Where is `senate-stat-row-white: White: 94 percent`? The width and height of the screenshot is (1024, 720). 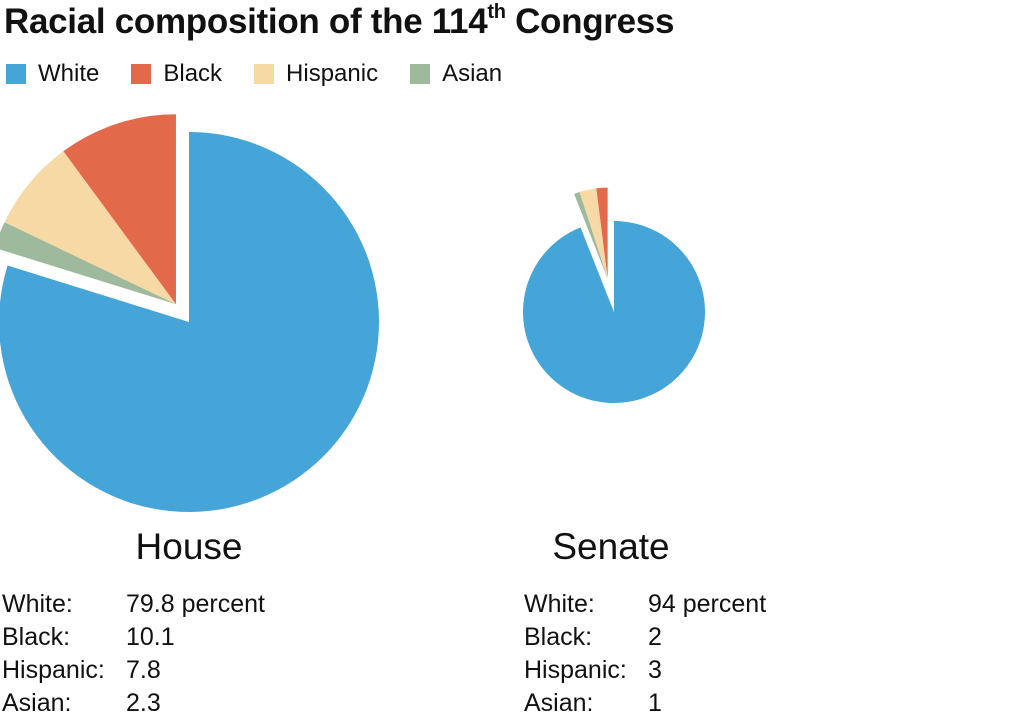 senate-stat-row-white: White: 94 percent is located at coordinates (645, 604).